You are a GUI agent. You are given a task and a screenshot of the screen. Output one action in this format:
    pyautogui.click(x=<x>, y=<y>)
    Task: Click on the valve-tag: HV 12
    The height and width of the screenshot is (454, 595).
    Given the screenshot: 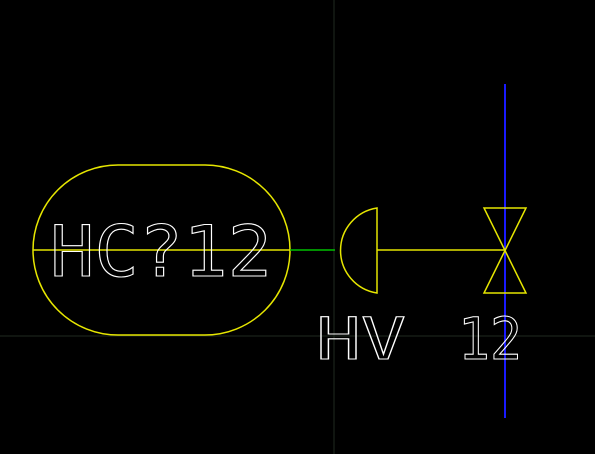 What is the action you would take?
    pyautogui.click(x=418, y=338)
    